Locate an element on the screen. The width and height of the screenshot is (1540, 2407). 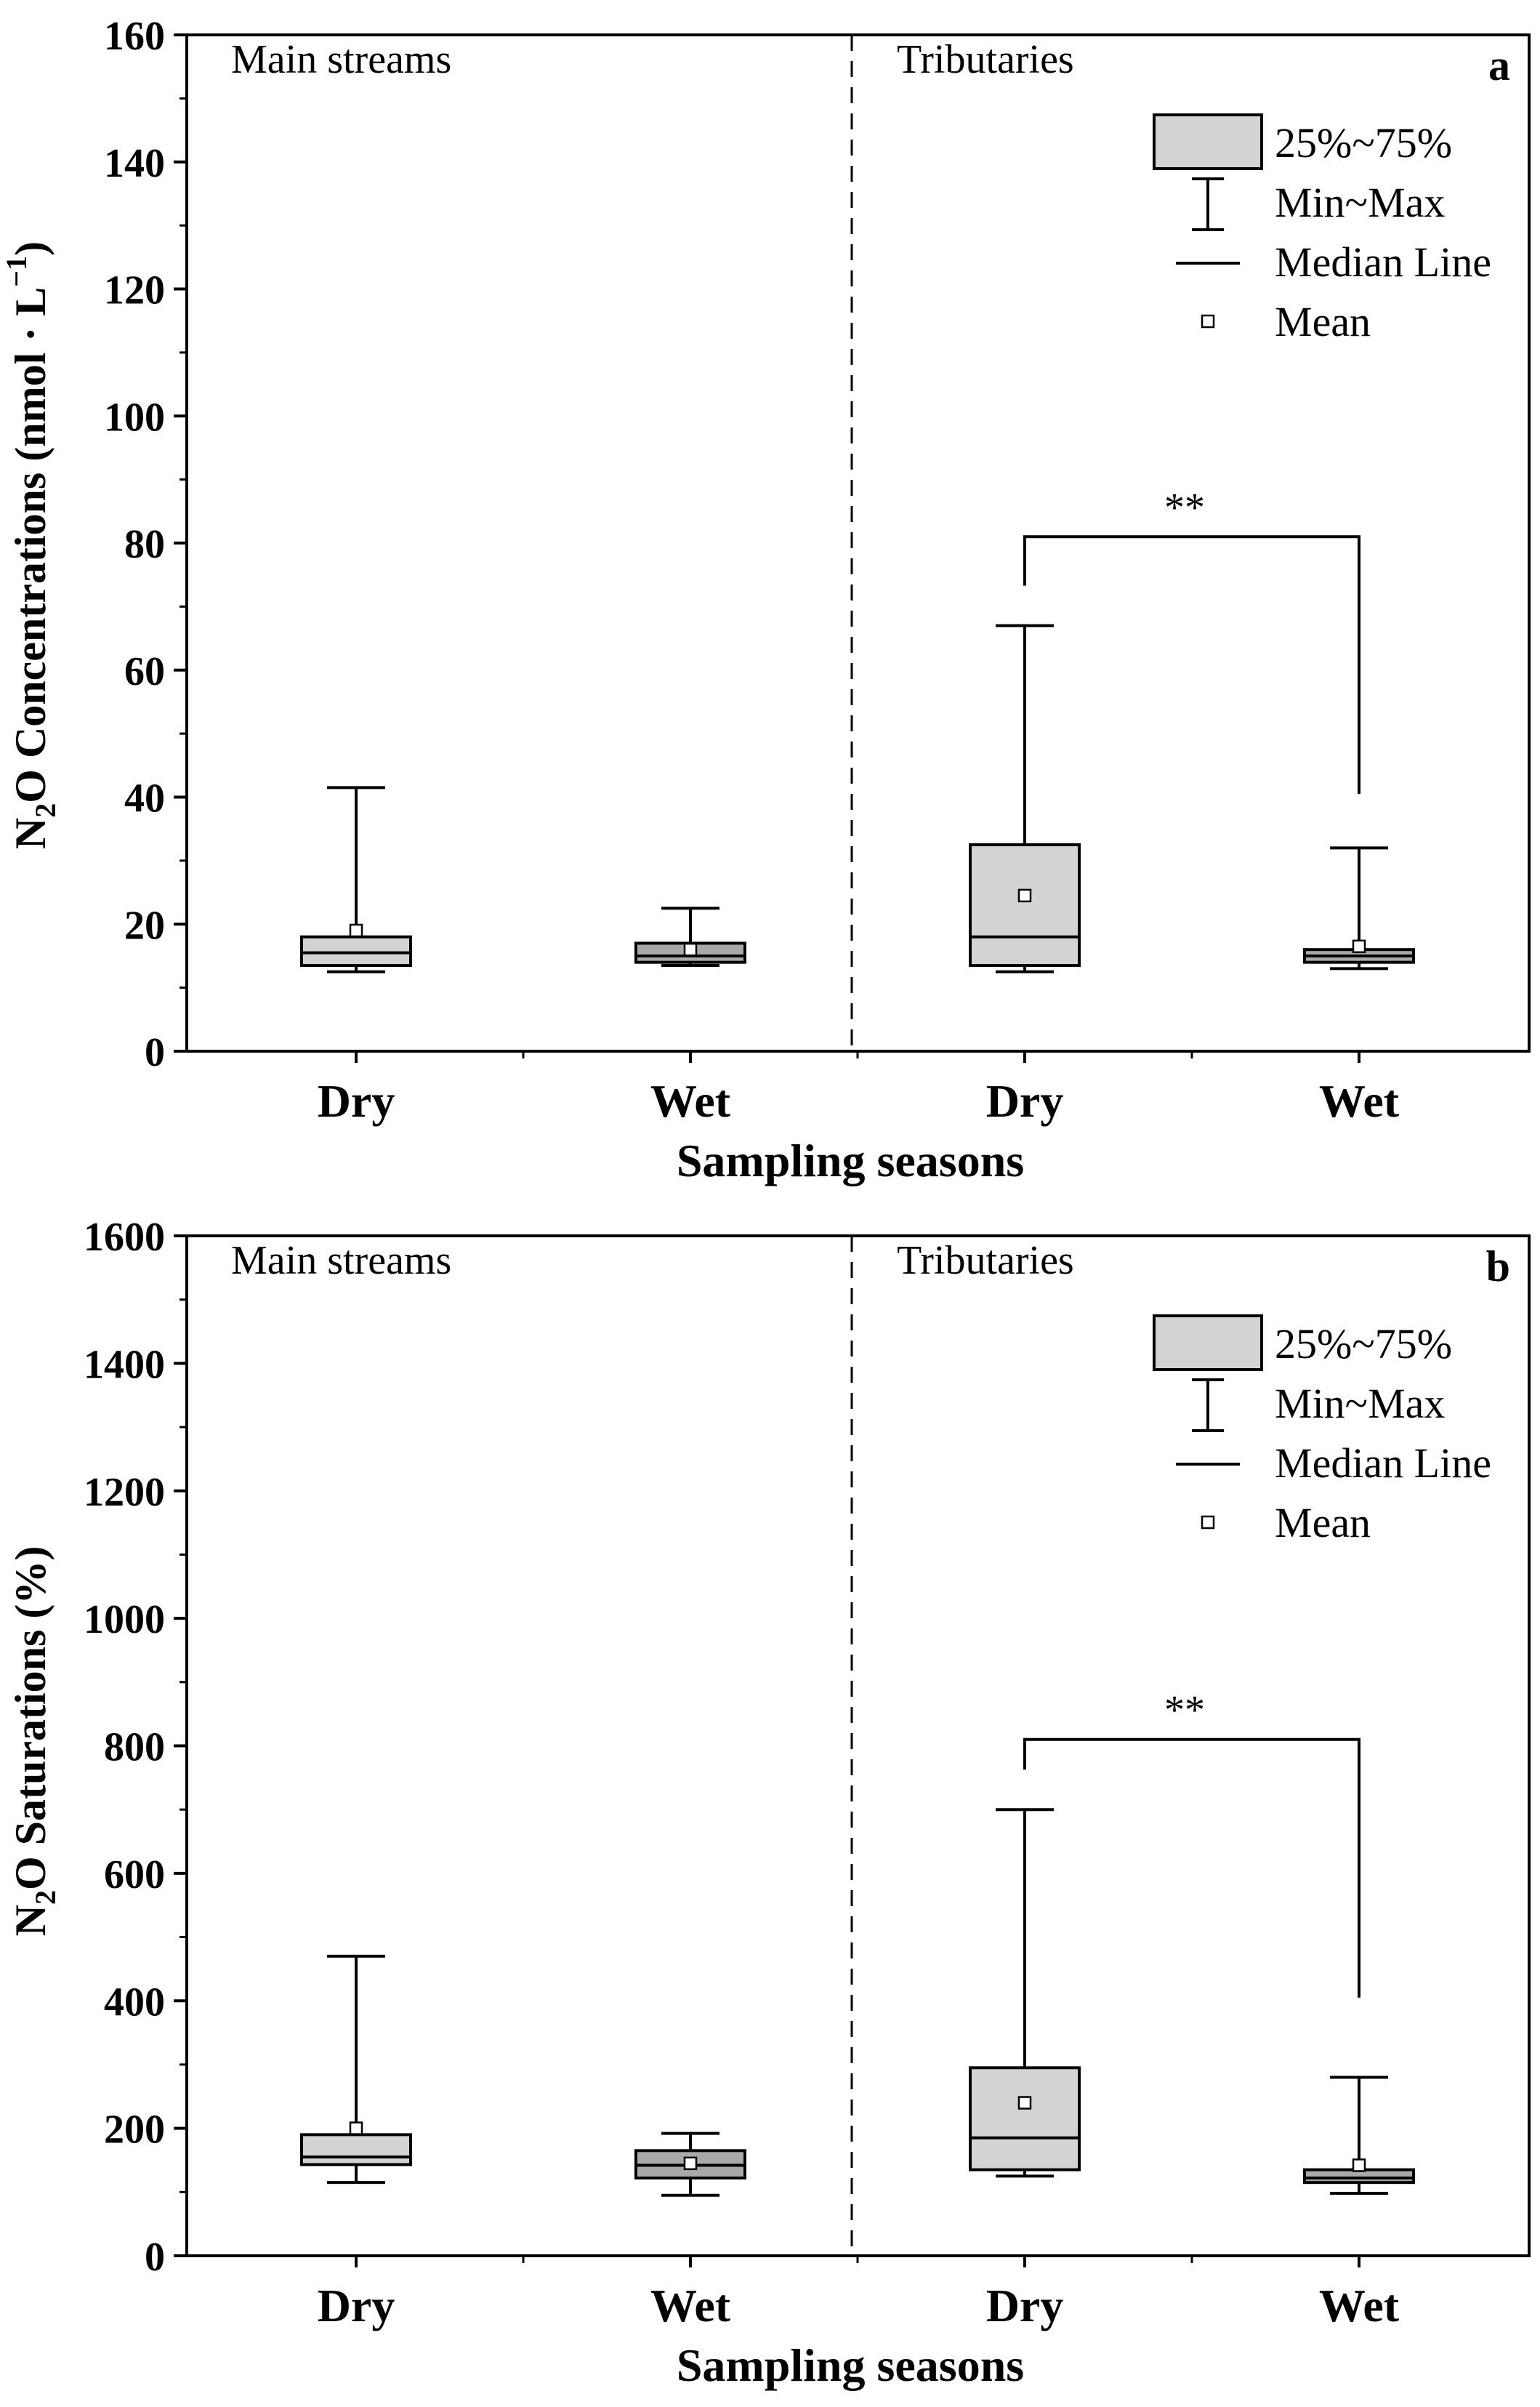
y-axis-title: N2O Concentrations (nmol · L−1) is located at coordinates (31, 545).